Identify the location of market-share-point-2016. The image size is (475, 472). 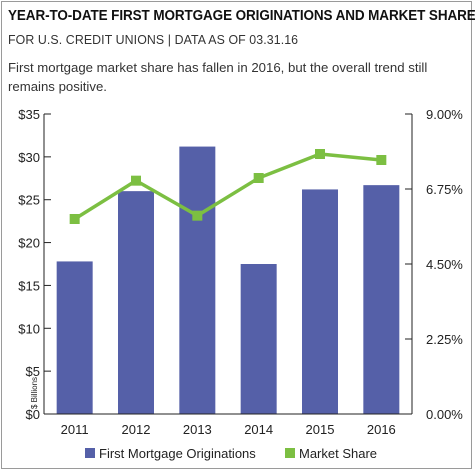
(381, 160).